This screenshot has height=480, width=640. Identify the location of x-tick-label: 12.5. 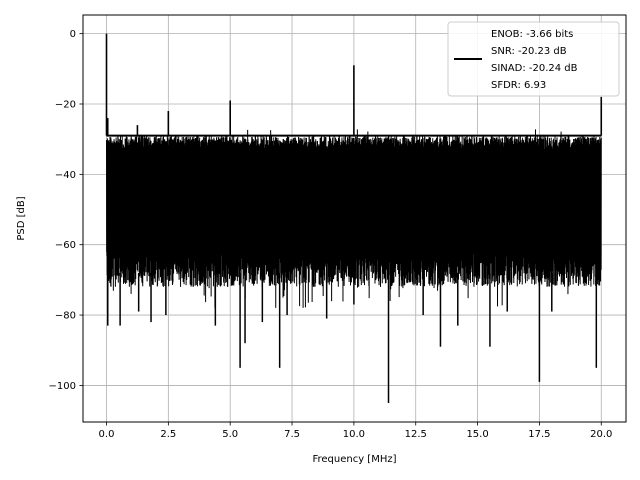
(416, 434).